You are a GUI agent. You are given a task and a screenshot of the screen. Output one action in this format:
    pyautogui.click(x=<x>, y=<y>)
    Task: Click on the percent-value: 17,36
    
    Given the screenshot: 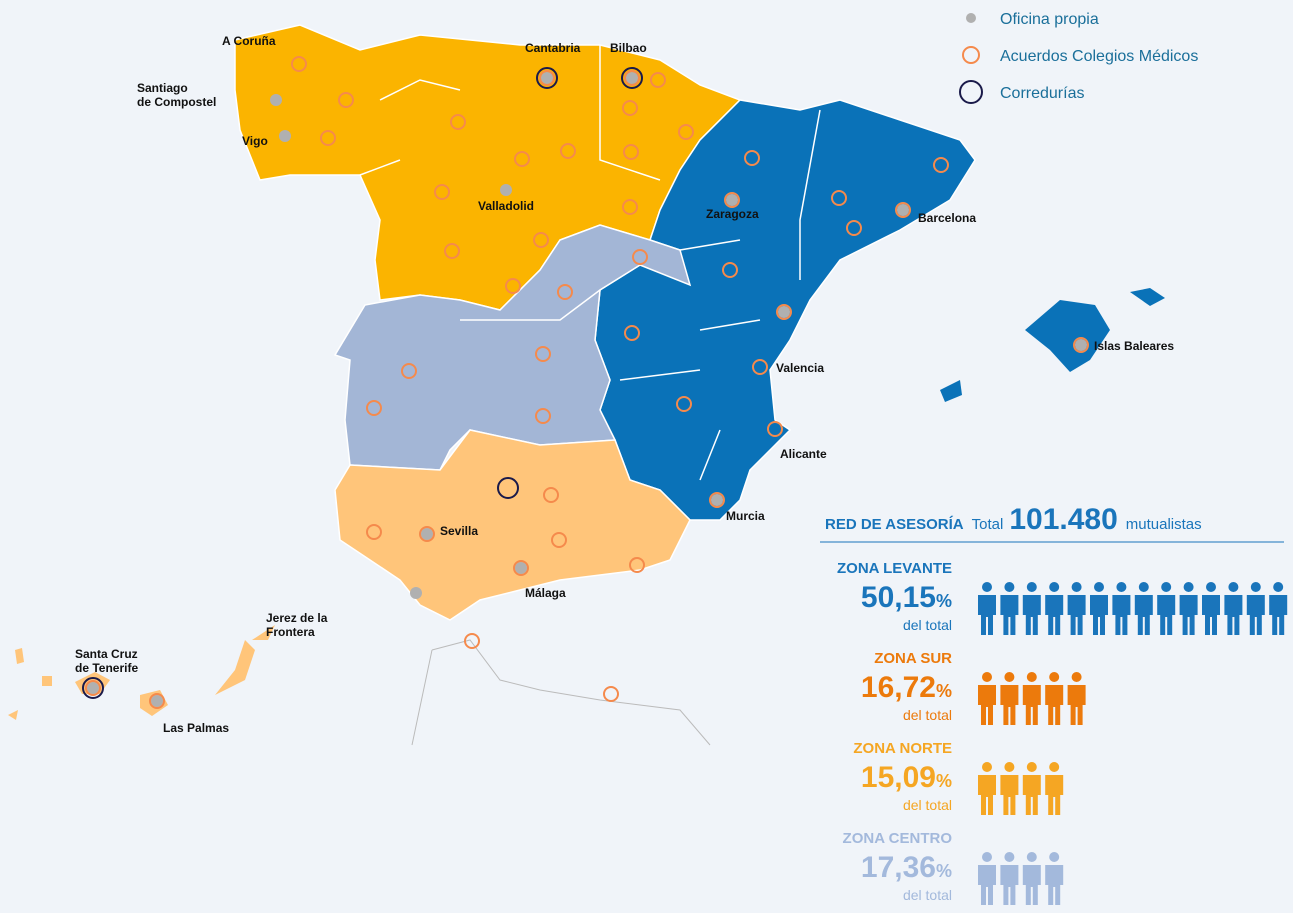 What is the action you would take?
    pyautogui.click(x=898, y=867)
    